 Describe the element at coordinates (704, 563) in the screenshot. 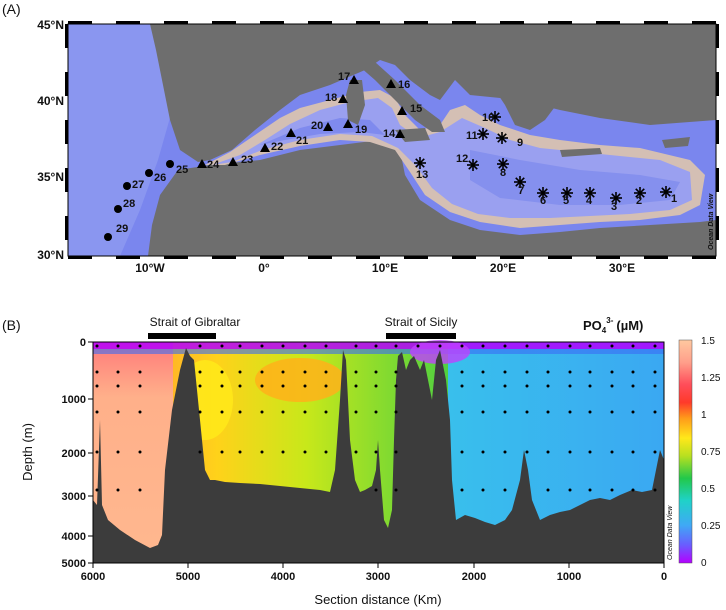

I see `cbar-tick-0: 0` at that location.